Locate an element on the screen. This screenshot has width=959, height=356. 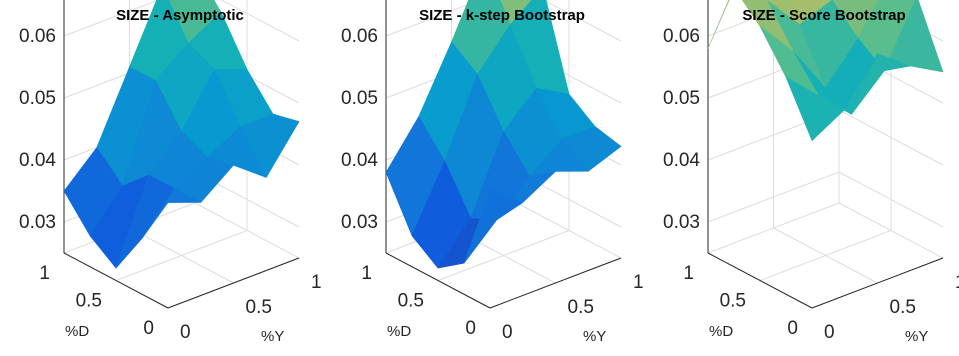
panel-title: SIZE - Score Bootstrap is located at coordinates (823, 15).